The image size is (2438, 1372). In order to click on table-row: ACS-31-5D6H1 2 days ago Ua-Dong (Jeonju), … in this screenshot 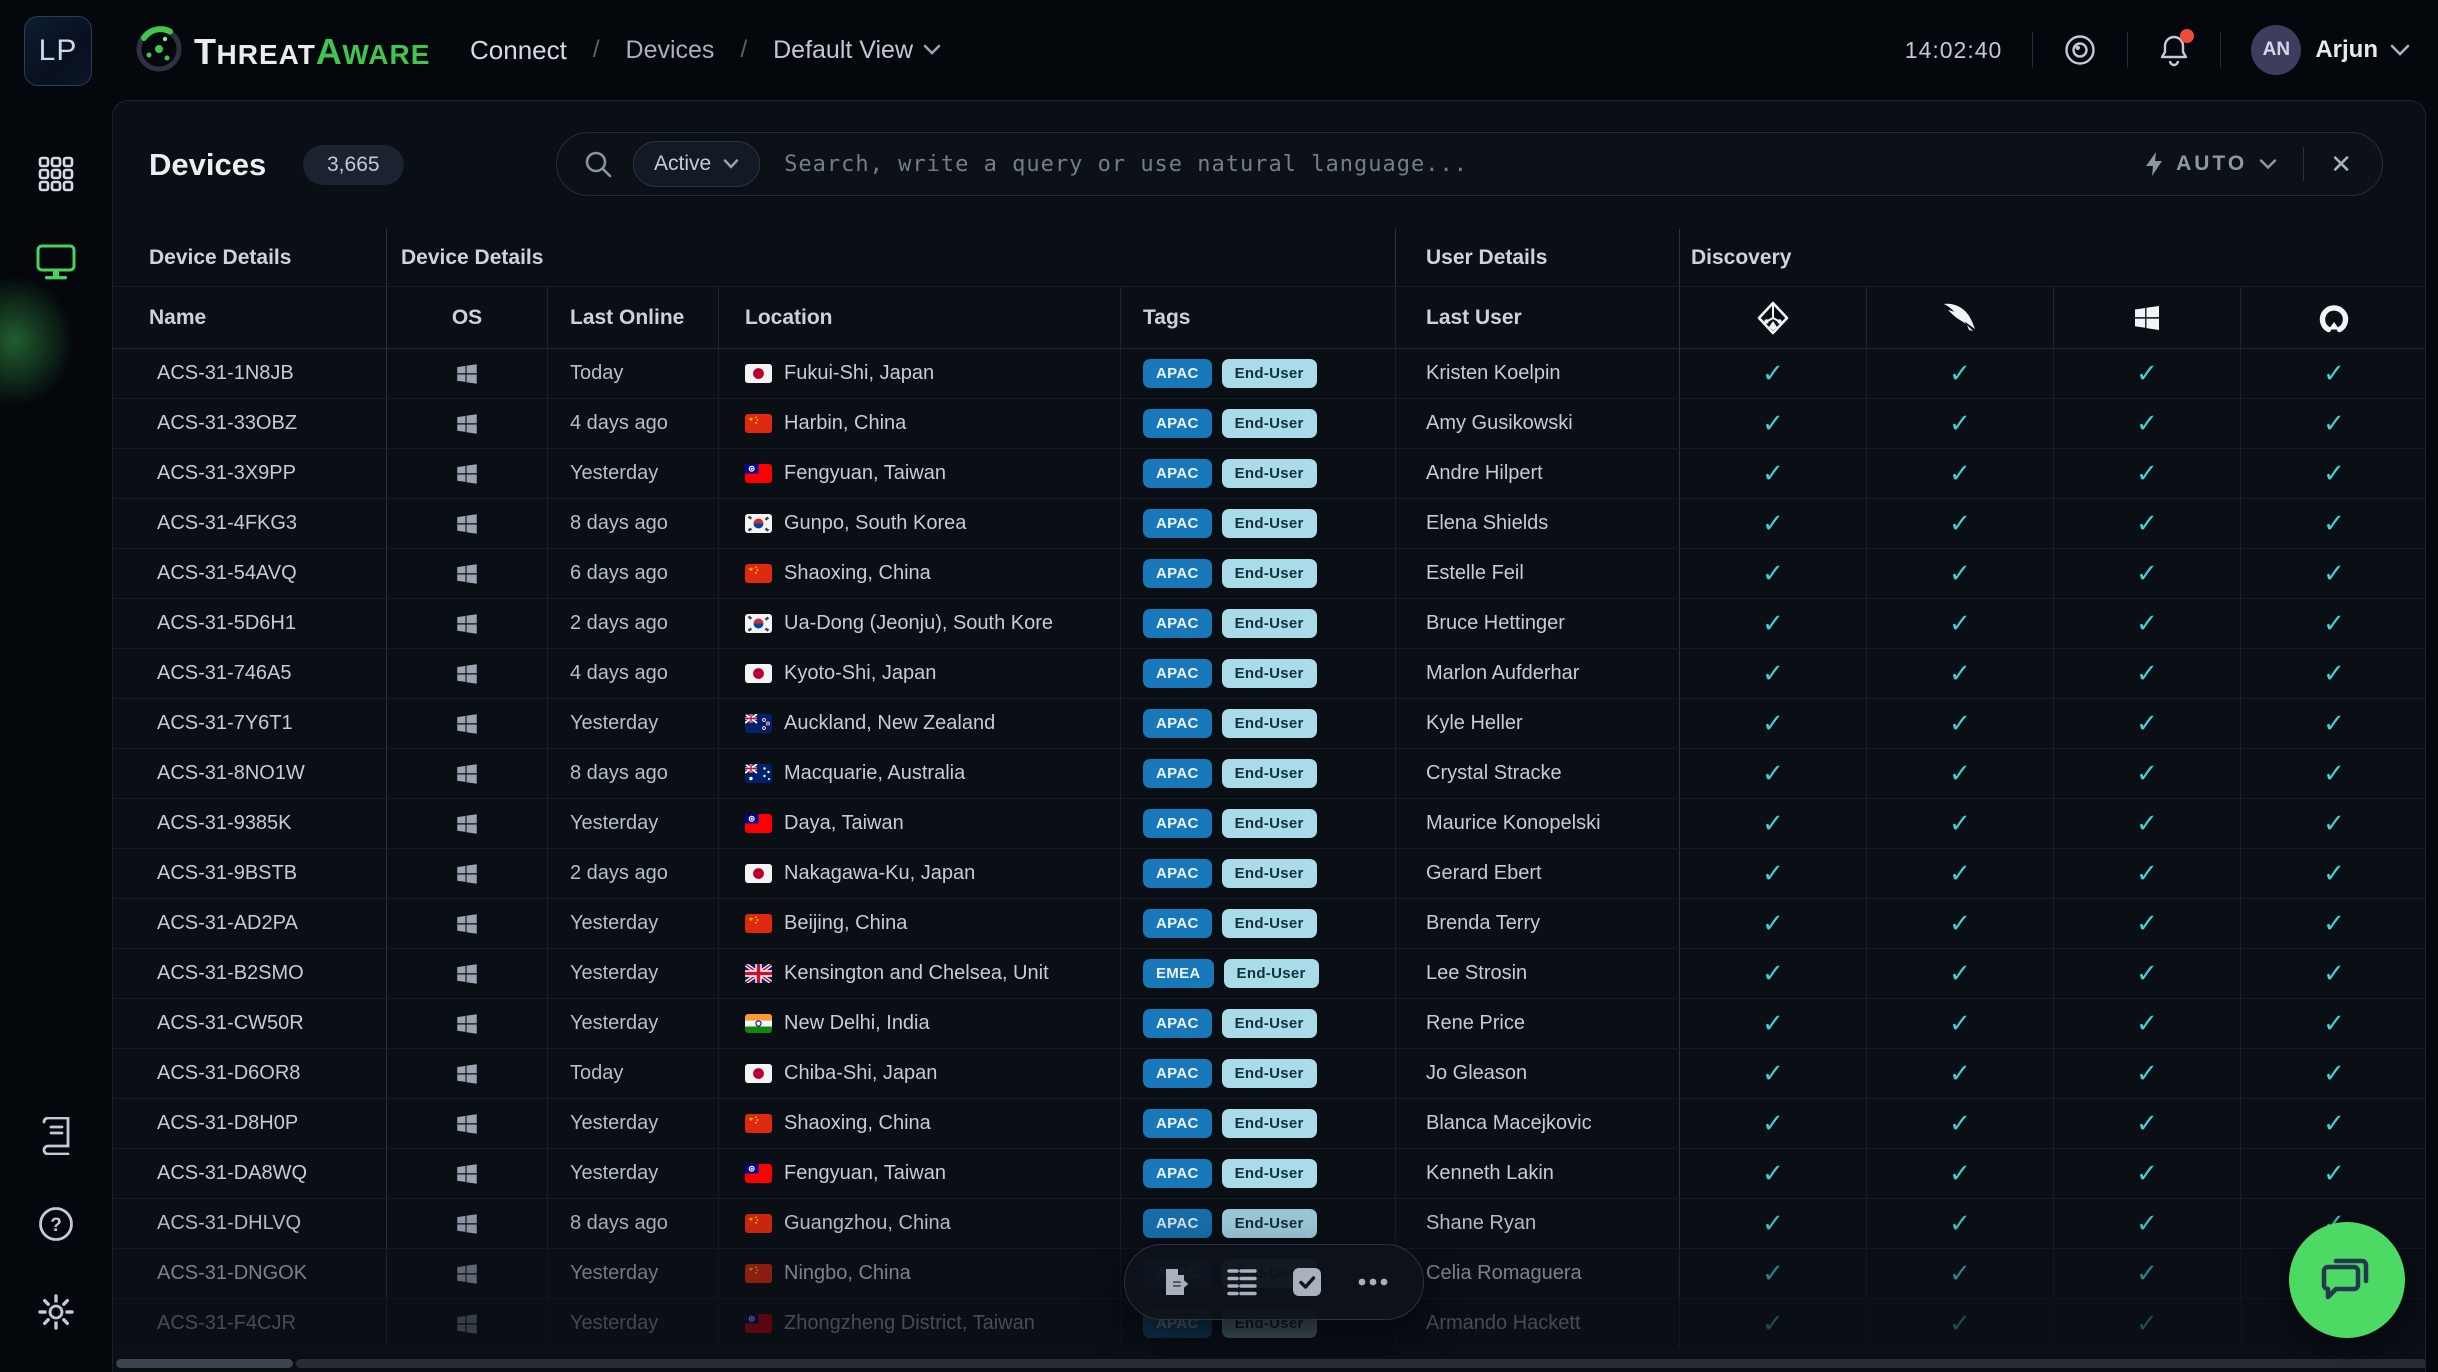, I will do `click(1269, 624)`.